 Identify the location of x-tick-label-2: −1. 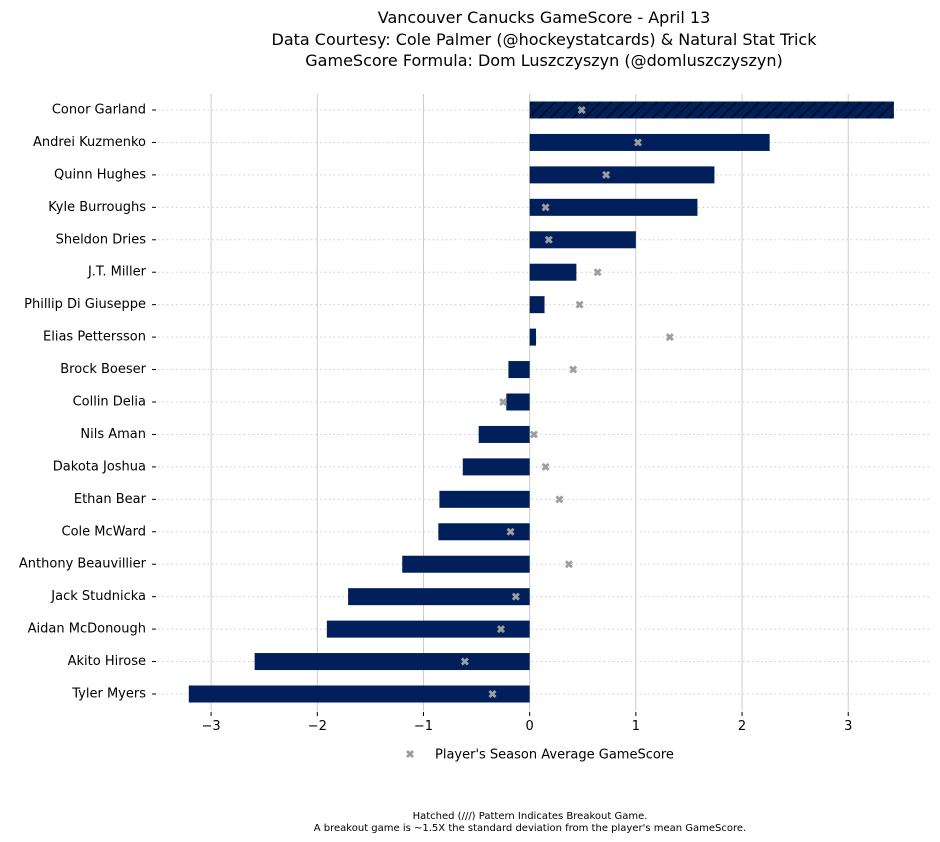
(423, 726).